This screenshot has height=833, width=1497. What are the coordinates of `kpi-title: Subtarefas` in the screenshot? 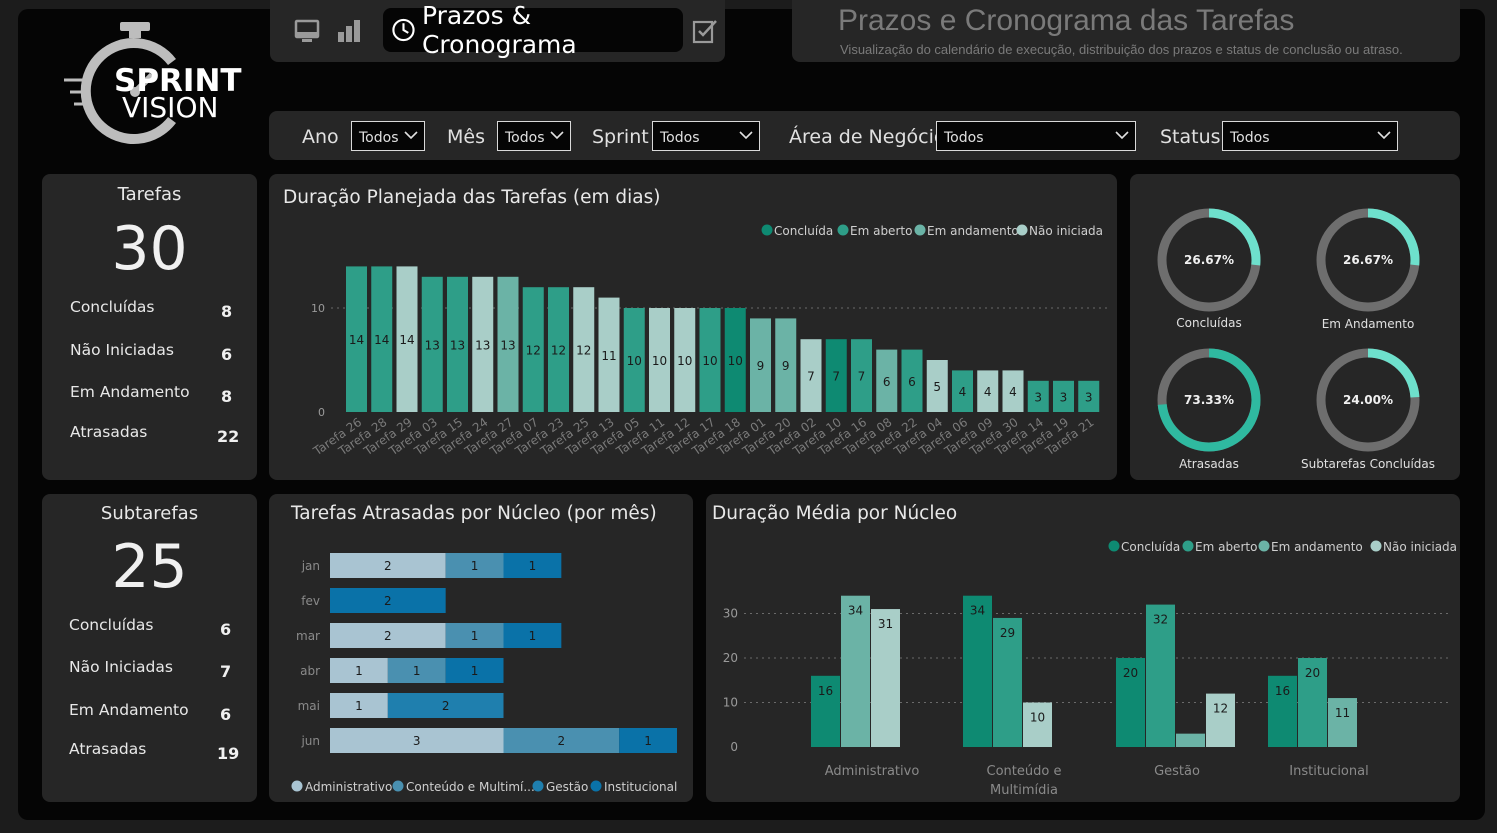 It's located at (149, 513).